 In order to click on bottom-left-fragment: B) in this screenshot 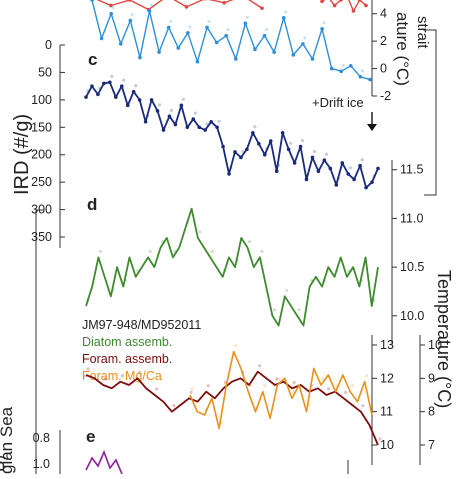, I will do `click(4, 463)`.